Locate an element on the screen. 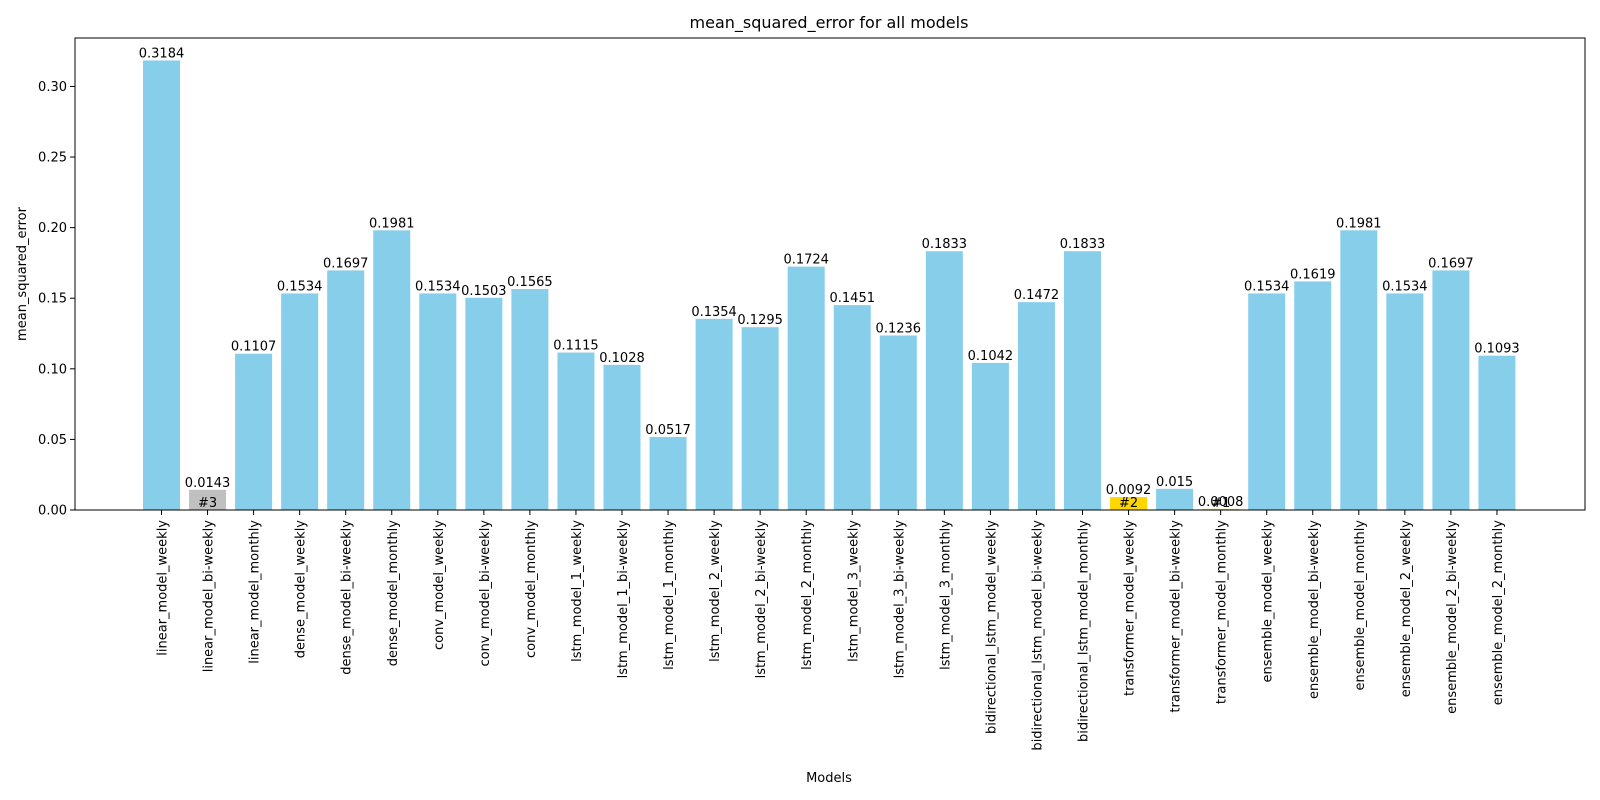 This screenshot has width=1600, height=800. bar-value-label: 0.1451 is located at coordinates (853, 298).